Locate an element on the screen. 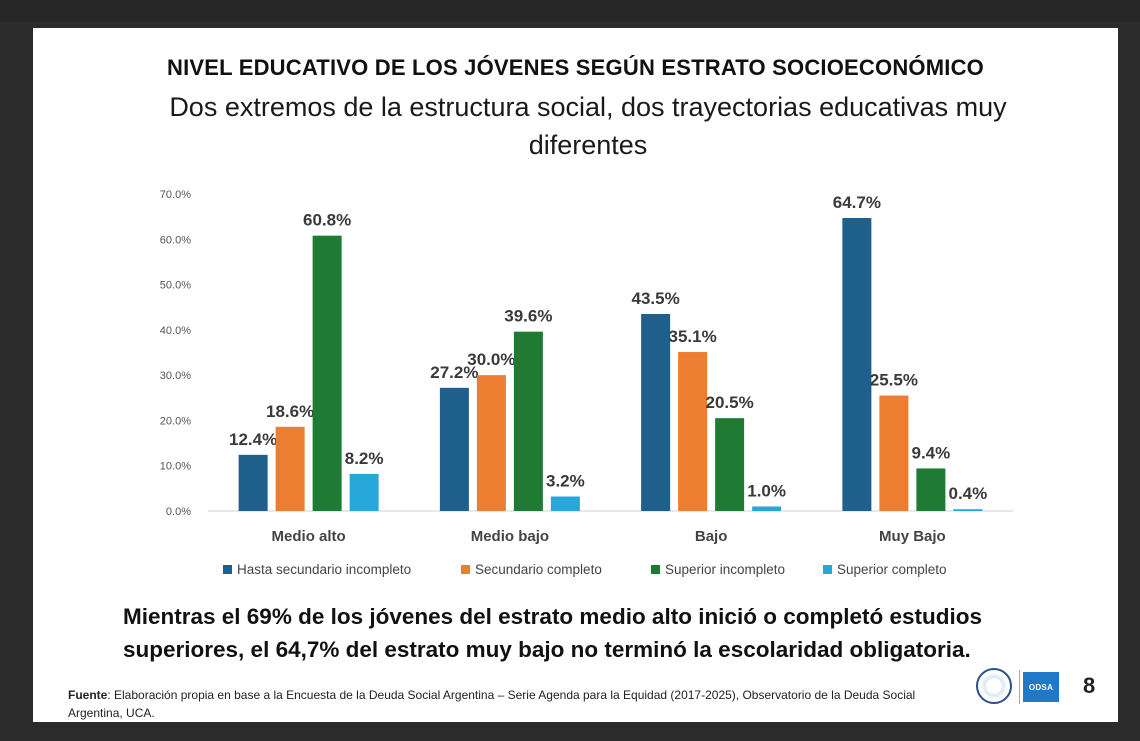 The width and height of the screenshot is (1140, 741). legend-label: Superior incompleto is located at coordinates (725, 569).